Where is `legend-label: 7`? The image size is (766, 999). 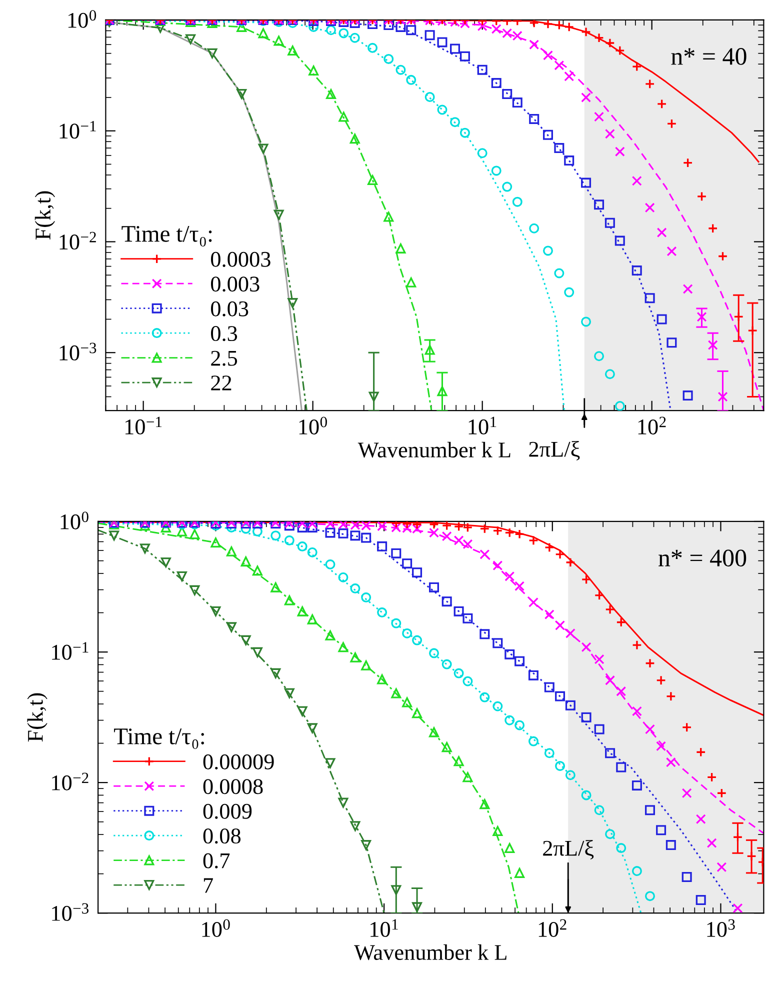 legend-label: 7 is located at coordinates (208, 885).